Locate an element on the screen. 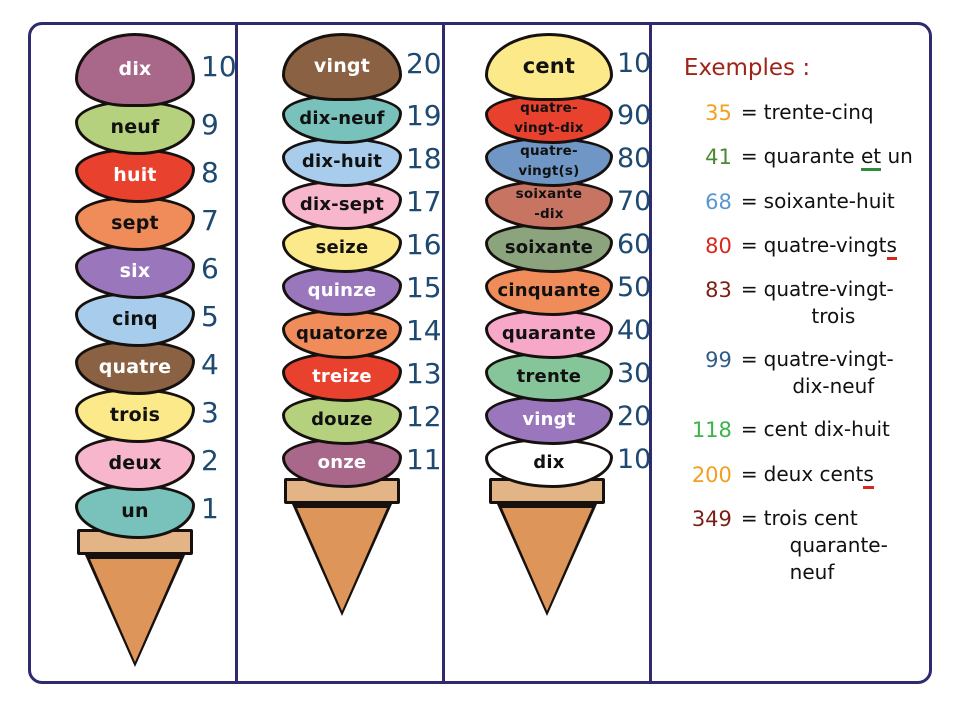 The width and height of the screenshot is (960, 720). scoop-3: trois is located at coordinates (135, 415).